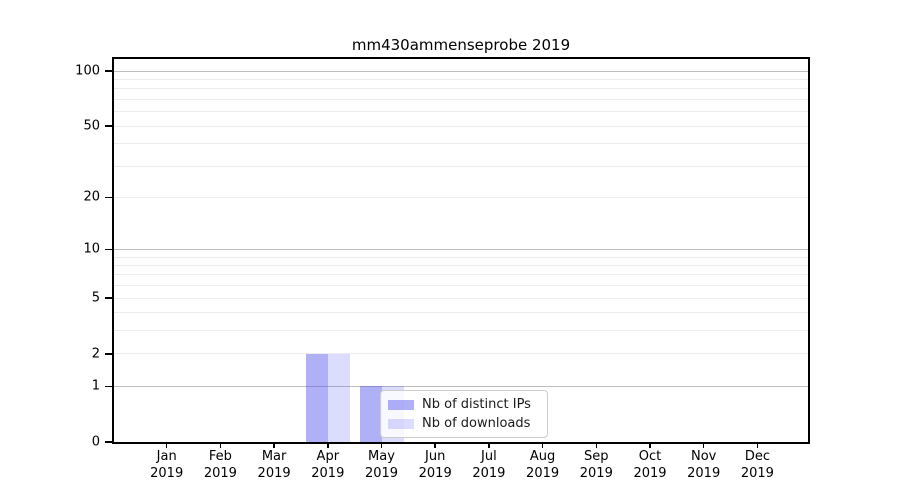 The height and width of the screenshot is (500, 900). What do you see at coordinates (91, 249) in the screenshot?
I see `y-tick-label: 10` at bounding box center [91, 249].